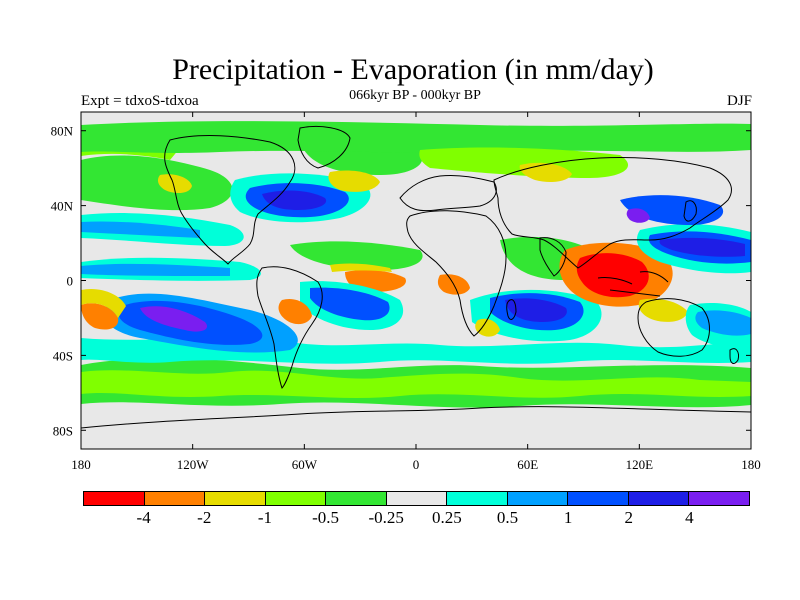  What do you see at coordinates (143, 517) in the screenshot?
I see `colorbar-label: -4` at bounding box center [143, 517].